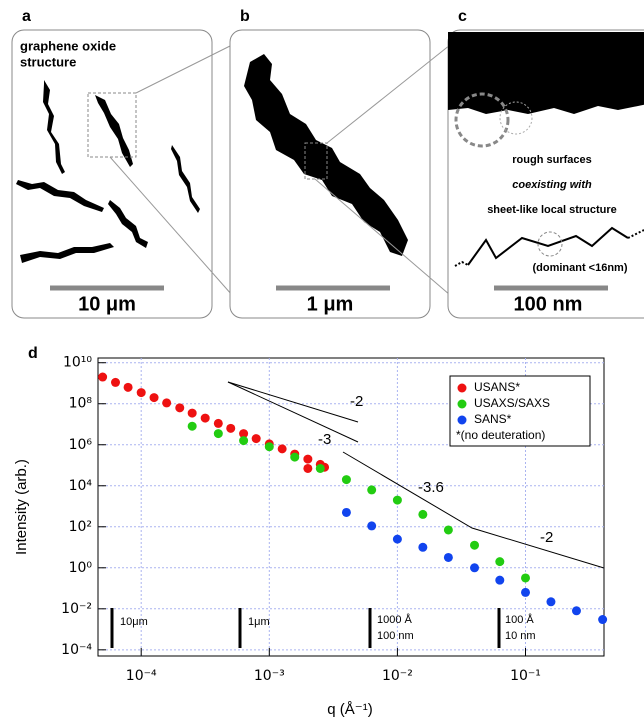 The height and width of the screenshot is (725, 644). I want to click on legend-frame, so click(520, 411).